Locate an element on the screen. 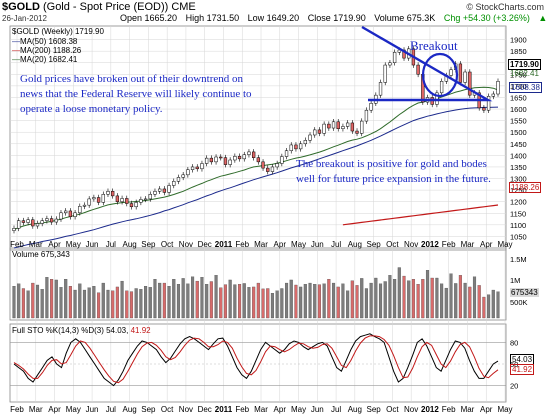  price-tick-label: 1500 is located at coordinates (518, 132).